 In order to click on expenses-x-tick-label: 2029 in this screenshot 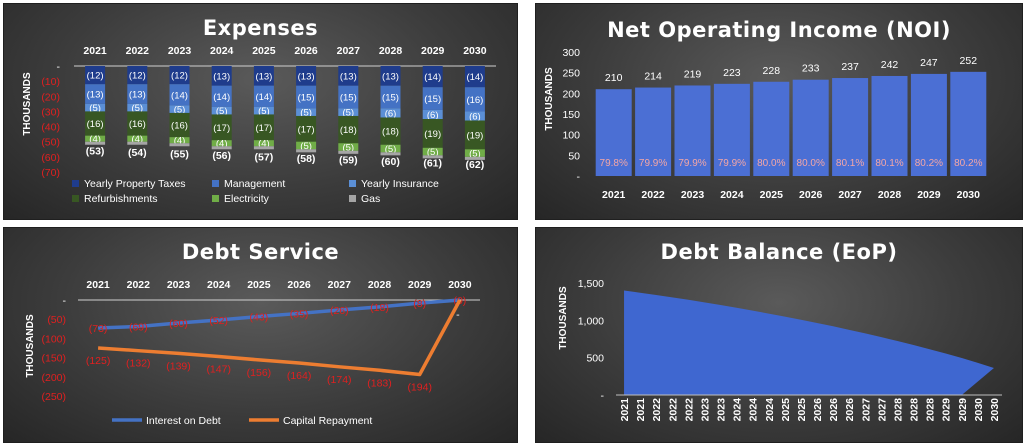, I will do `click(433, 51)`.